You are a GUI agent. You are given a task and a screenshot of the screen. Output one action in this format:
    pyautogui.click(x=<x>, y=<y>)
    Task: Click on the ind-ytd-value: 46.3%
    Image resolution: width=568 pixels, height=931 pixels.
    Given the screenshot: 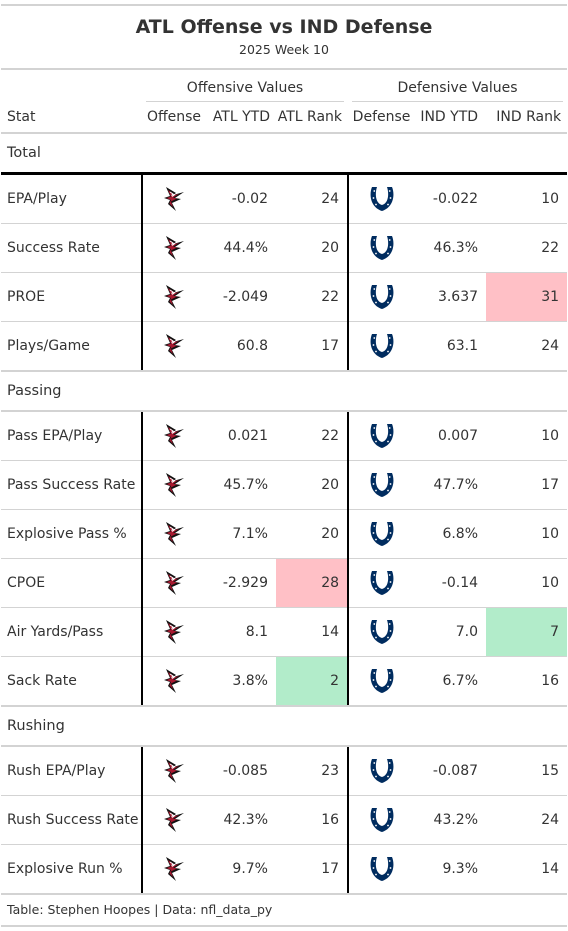 What is the action you would take?
    pyautogui.click(x=451, y=248)
    